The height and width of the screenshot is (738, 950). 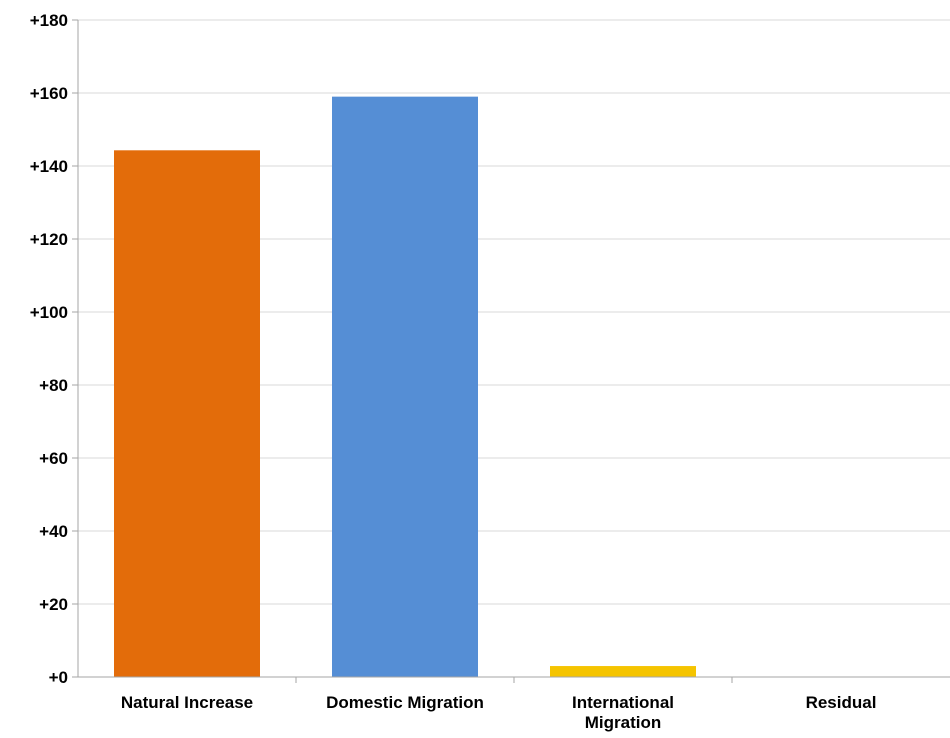 I want to click on y-tick-label: +140, so click(x=49, y=166).